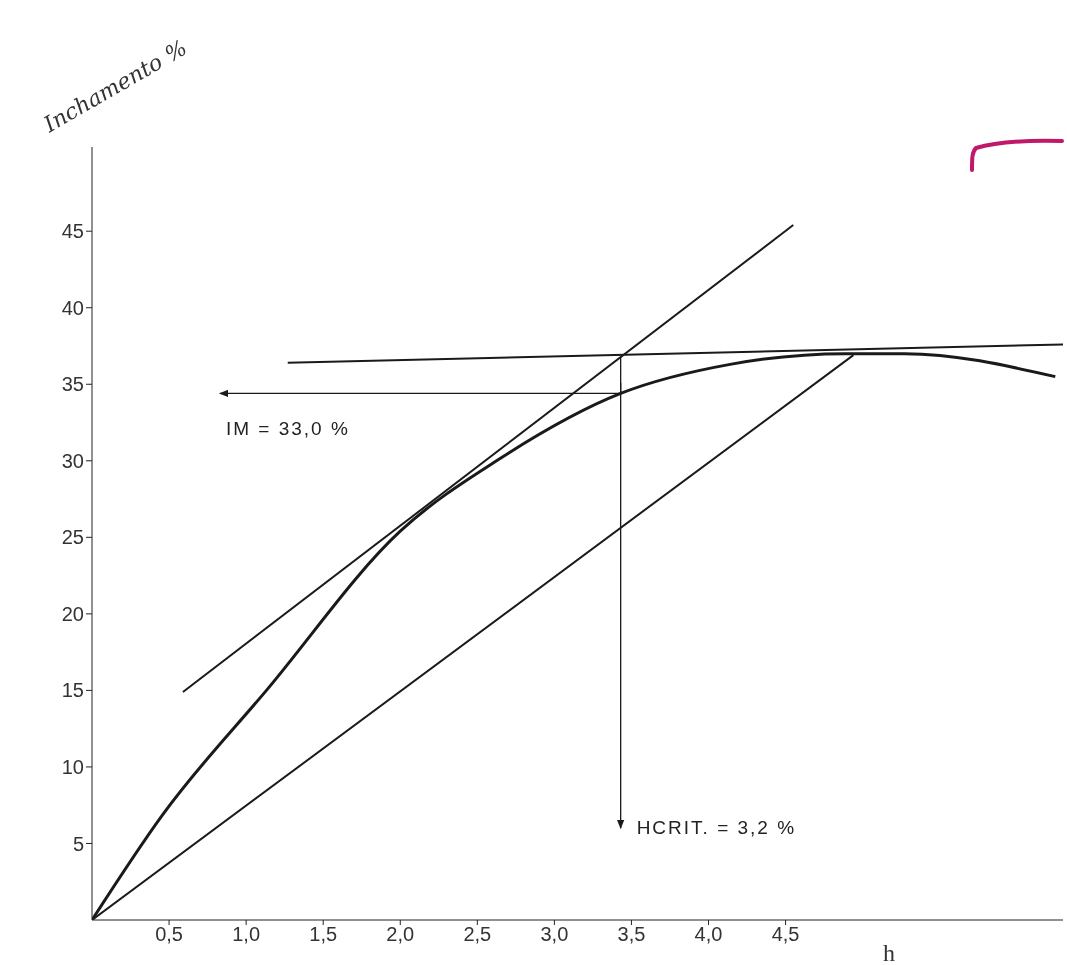  I want to click on annotation: HCRIT. = 3,2 %, so click(716, 828).